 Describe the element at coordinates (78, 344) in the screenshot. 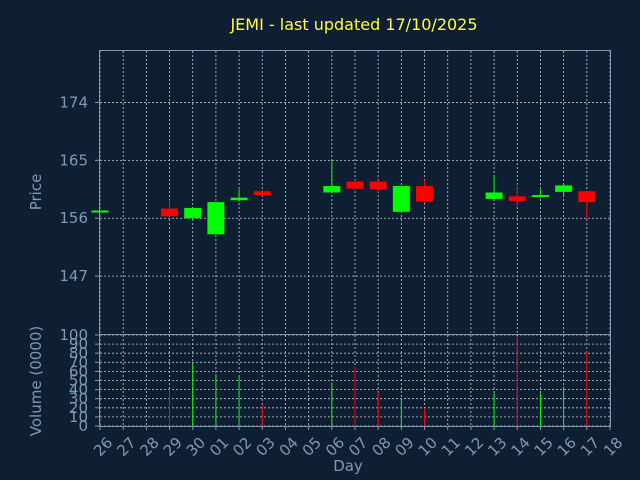

I see `volume-tick-label: 90` at that location.